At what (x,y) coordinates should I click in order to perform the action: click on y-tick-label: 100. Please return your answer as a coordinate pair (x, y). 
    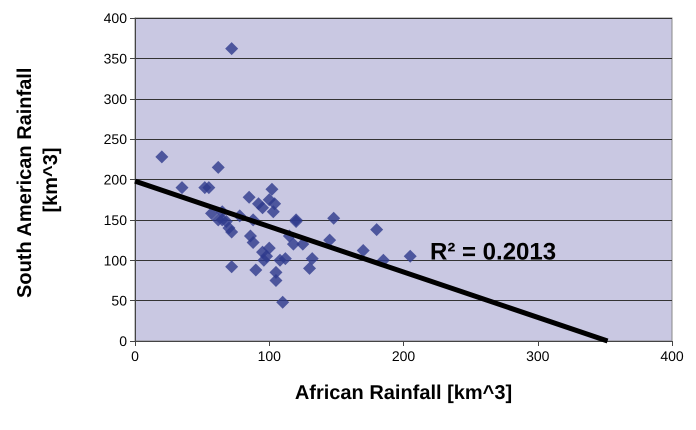
    Looking at the image, I should click on (116, 260).